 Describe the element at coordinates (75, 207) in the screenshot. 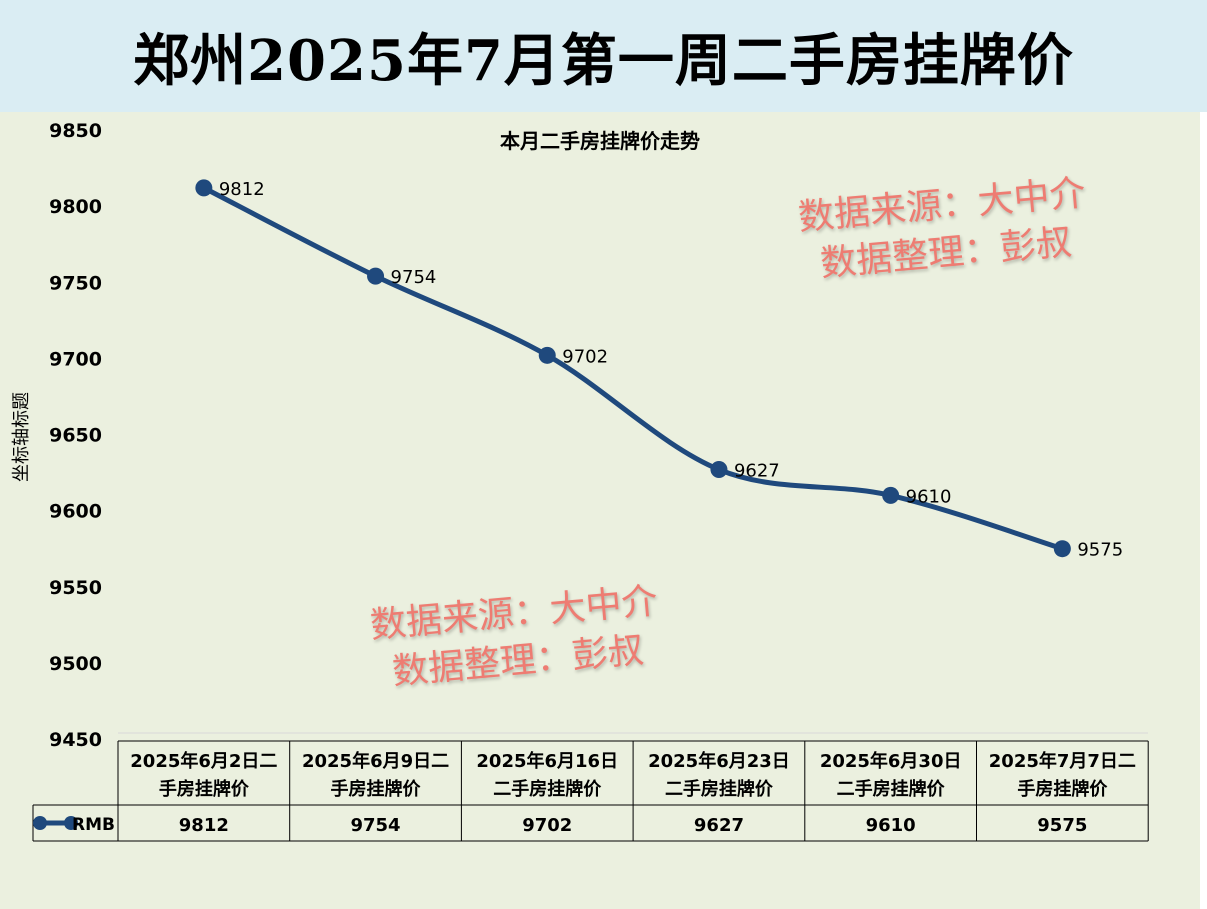

I see `y-tick-label: 9800` at that location.